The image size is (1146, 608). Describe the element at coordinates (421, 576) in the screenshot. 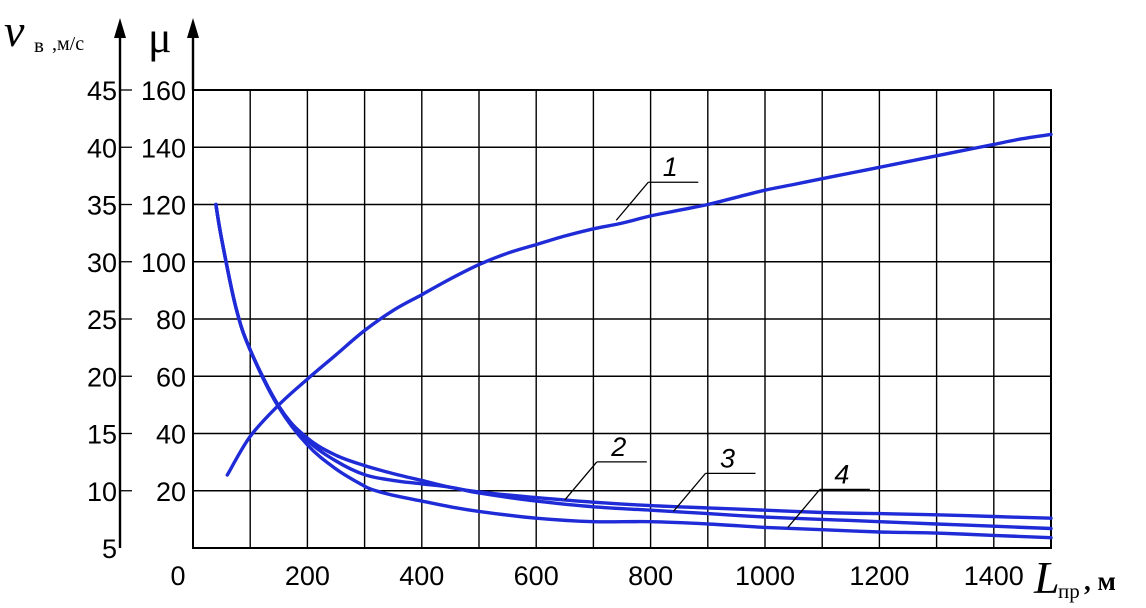

I see `x-axis-tick-label: 400` at that location.